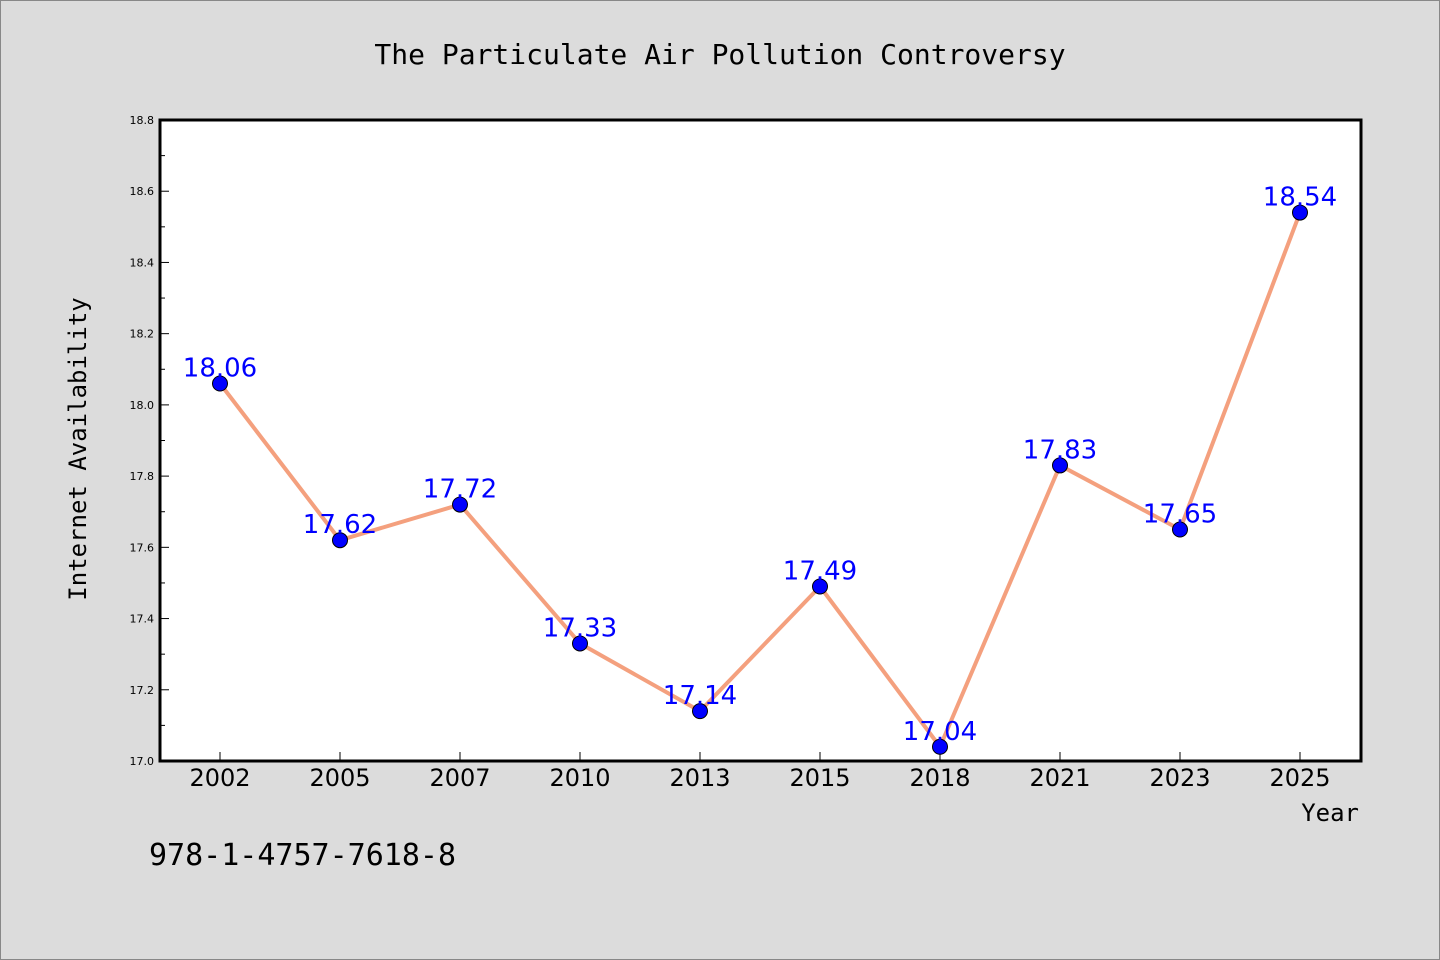  Describe the element at coordinates (142, 476) in the screenshot. I see `y-tick-label: 17.8` at that location.